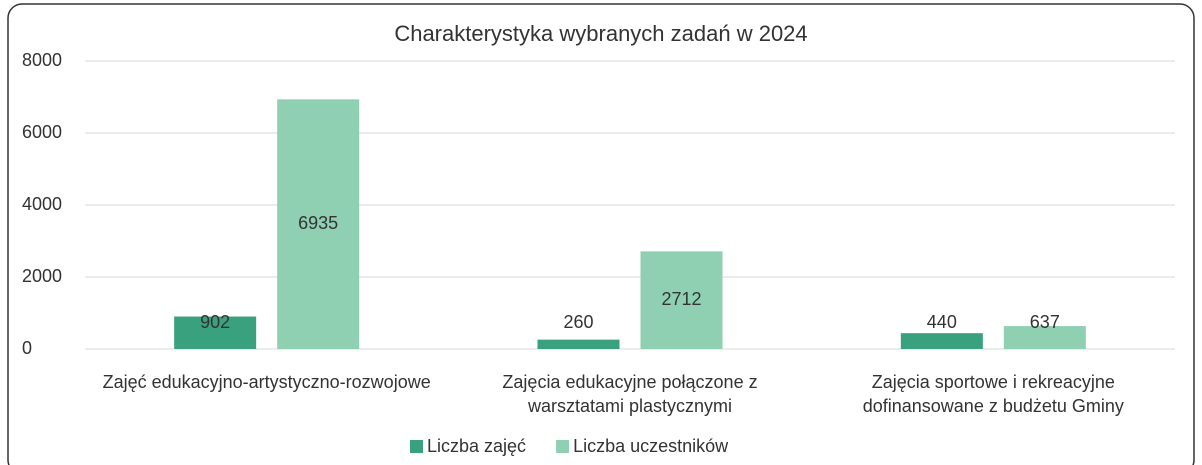 This screenshot has width=1202, height=465. Describe the element at coordinates (1045, 322) in the screenshot. I see `data-label: 637` at that location.